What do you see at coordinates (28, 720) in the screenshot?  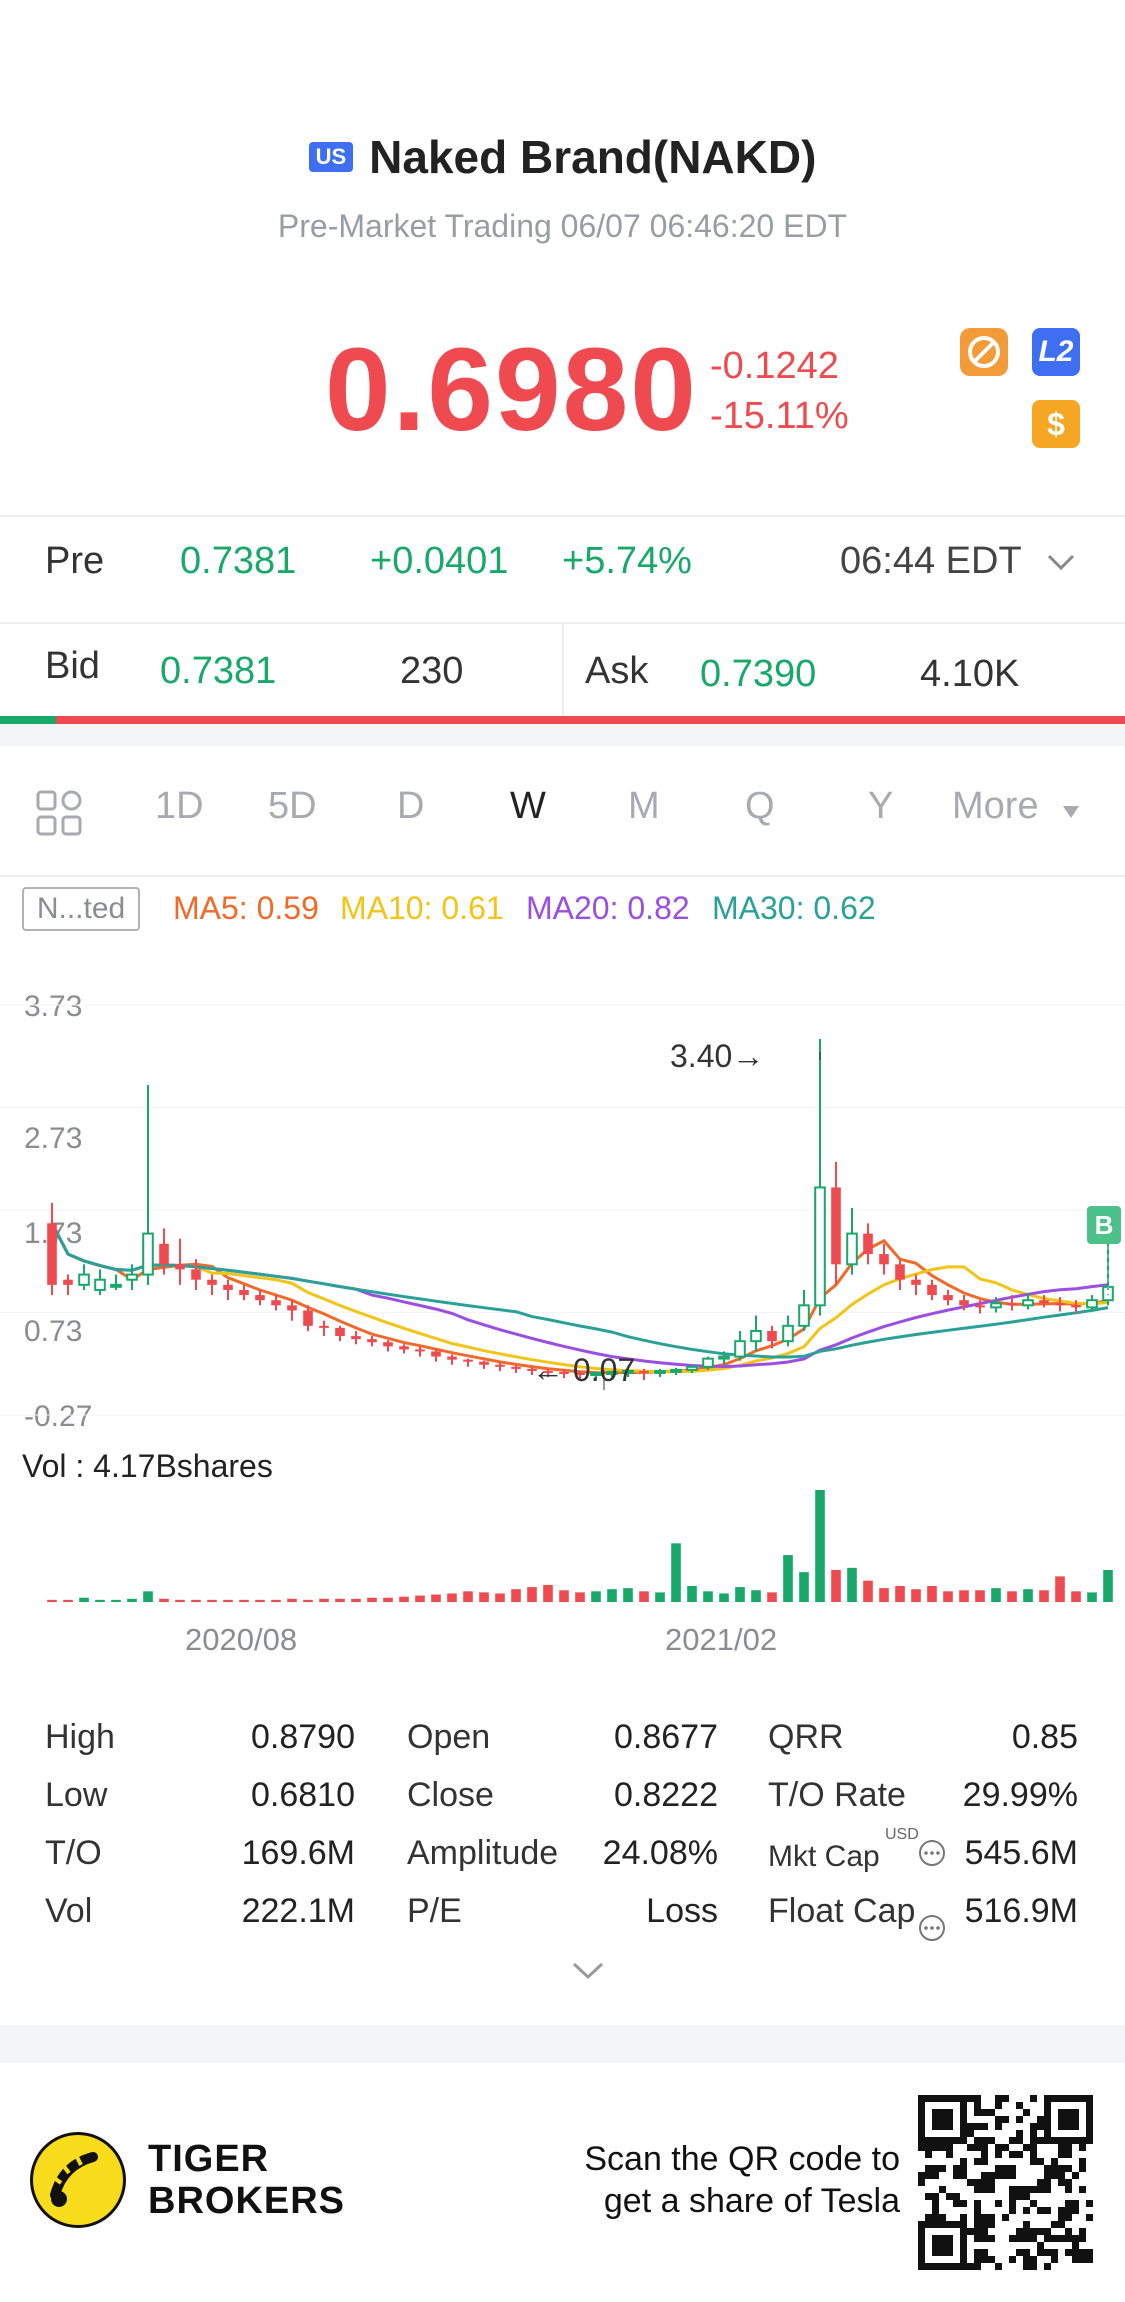 I see `bid-ratio-fill` at bounding box center [28, 720].